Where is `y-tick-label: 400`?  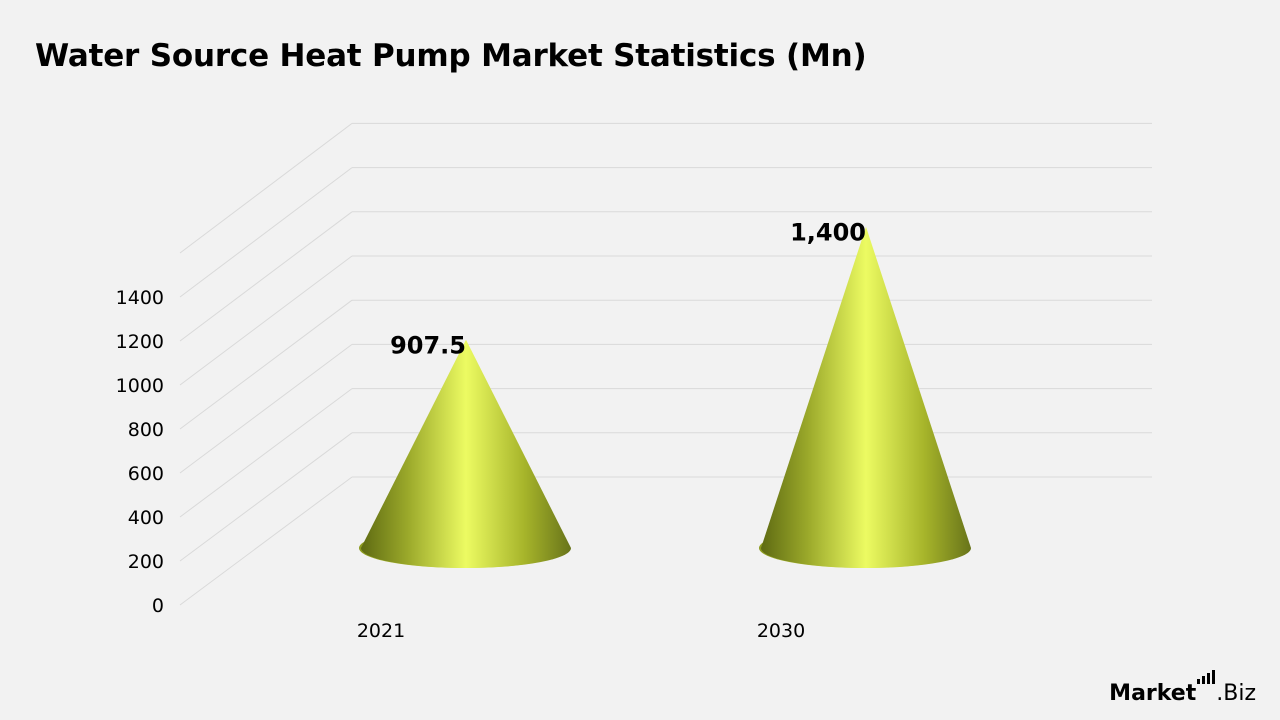
y-tick-label: 400 is located at coordinates (146, 518).